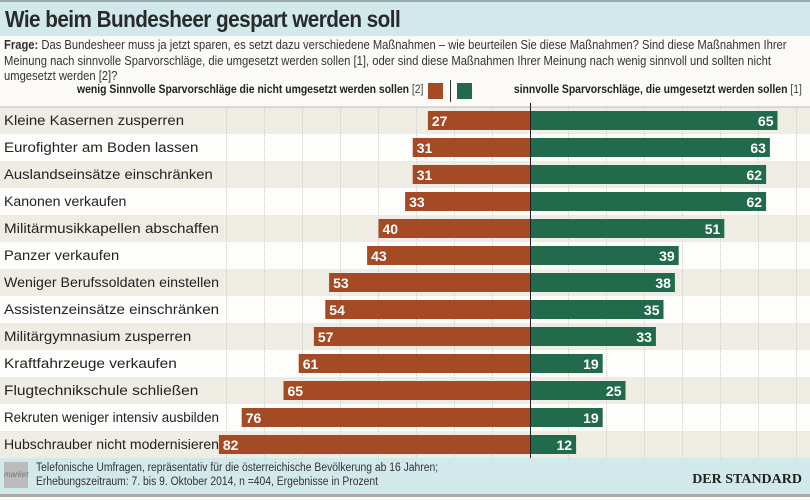  I want to click on value-label-positive: 35, so click(652, 310).